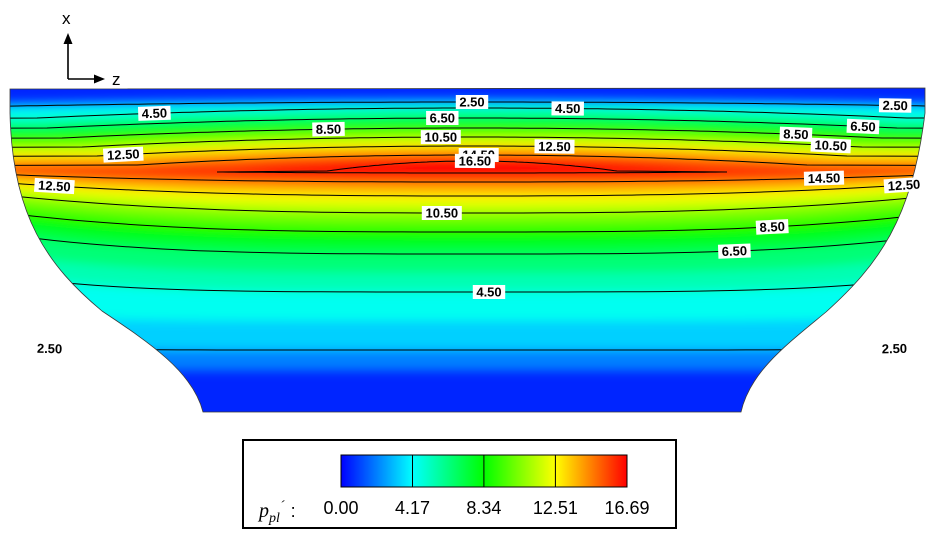  What do you see at coordinates (276, 512) in the screenshot?
I see `variable-symbol: ppl´:` at bounding box center [276, 512].